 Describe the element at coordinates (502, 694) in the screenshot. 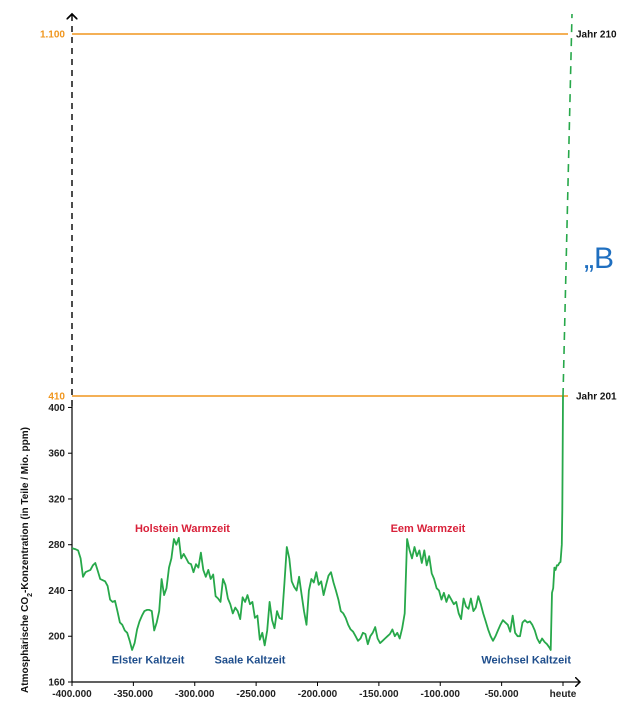

I see `x-tick-label: -50.000` at that location.